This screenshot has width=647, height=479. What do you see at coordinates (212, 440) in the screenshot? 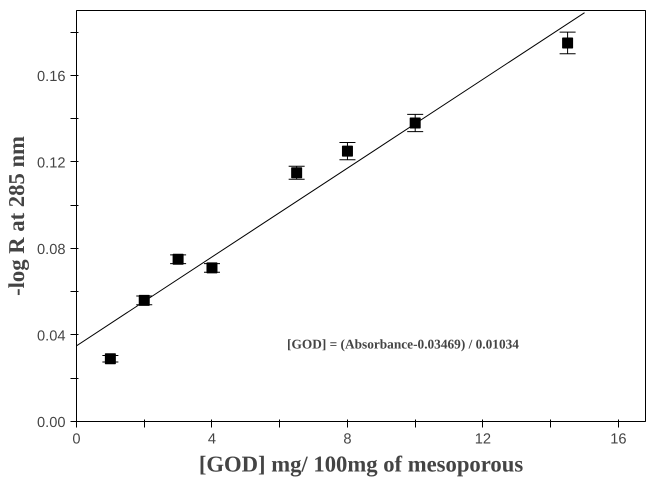
I see `x-tick-label: 4` at bounding box center [212, 440].